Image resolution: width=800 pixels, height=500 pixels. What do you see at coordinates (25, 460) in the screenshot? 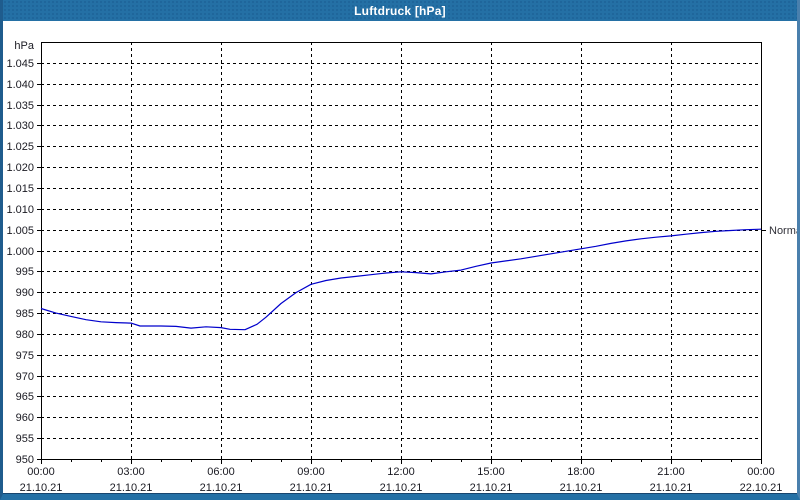
I see `y-tick-label: 950` at bounding box center [25, 460].